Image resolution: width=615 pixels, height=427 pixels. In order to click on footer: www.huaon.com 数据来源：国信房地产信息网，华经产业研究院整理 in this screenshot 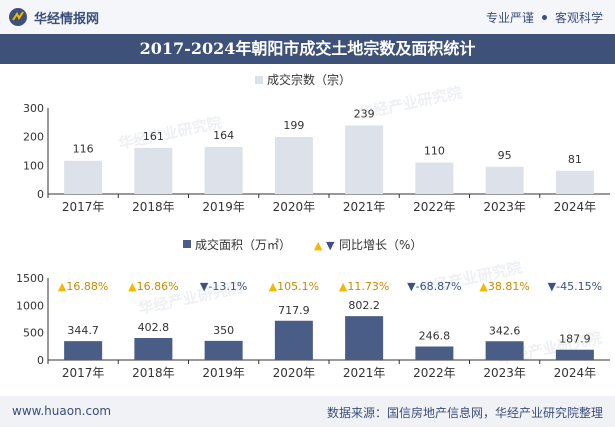, I will do `click(307, 411)`.